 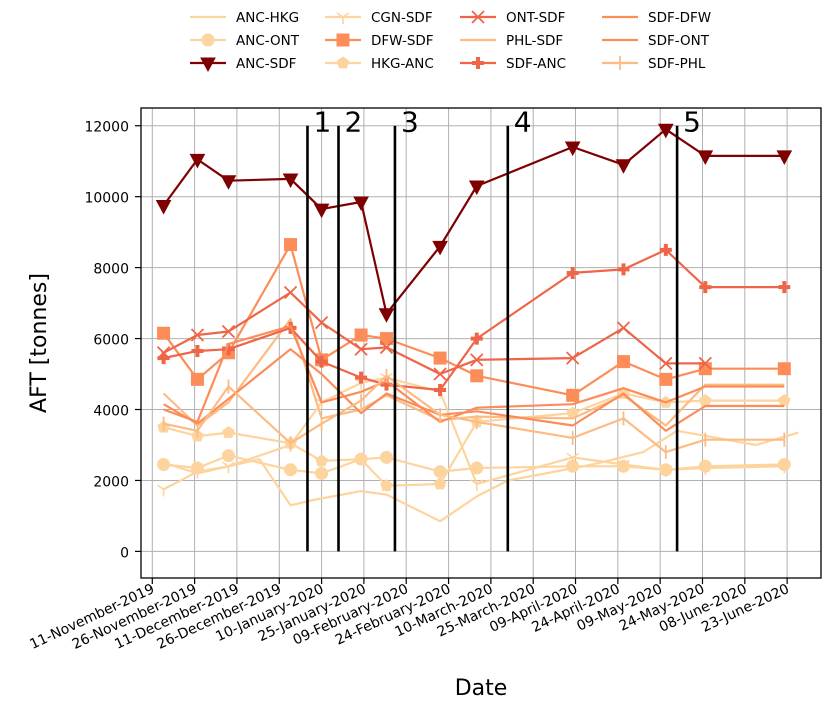 What do you see at coordinates (410, 122) in the screenshot?
I see `event-label: 3` at bounding box center [410, 122].